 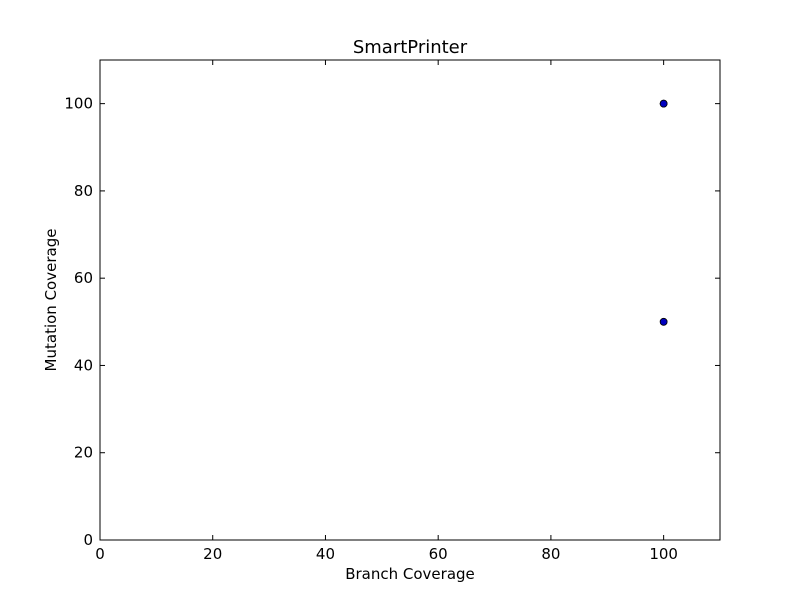 I want to click on x-tick-label: 0, so click(x=100, y=554).